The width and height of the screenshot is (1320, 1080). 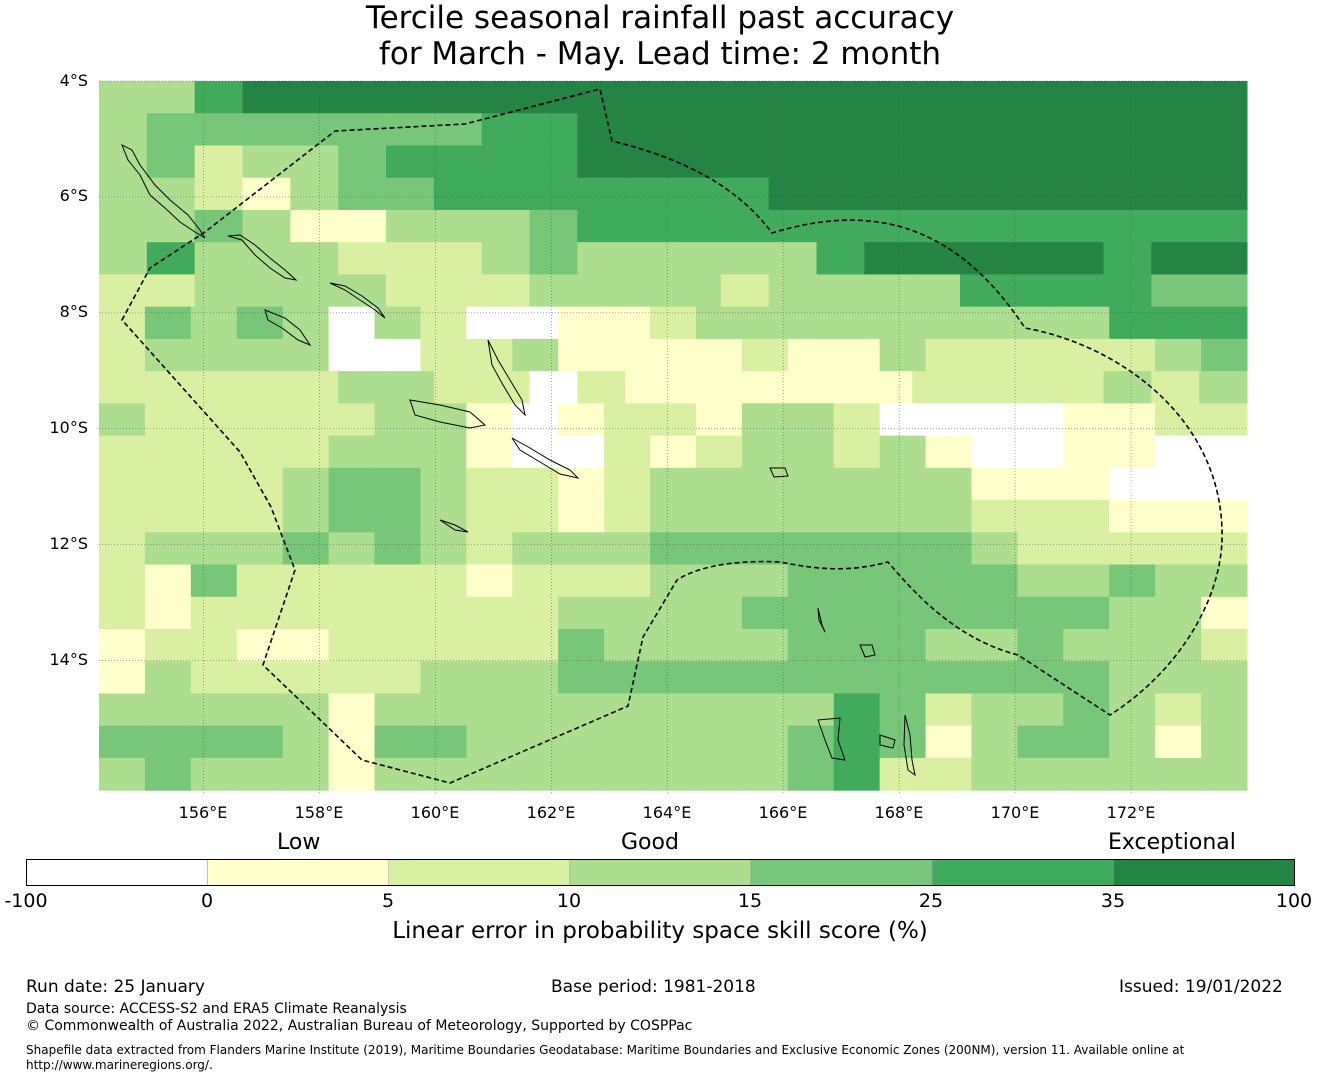 What do you see at coordinates (660, 18) in the screenshot?
I see `title-line-1: Tercile seasonal rainfall past accuracy` at bounding box center [660, 18].